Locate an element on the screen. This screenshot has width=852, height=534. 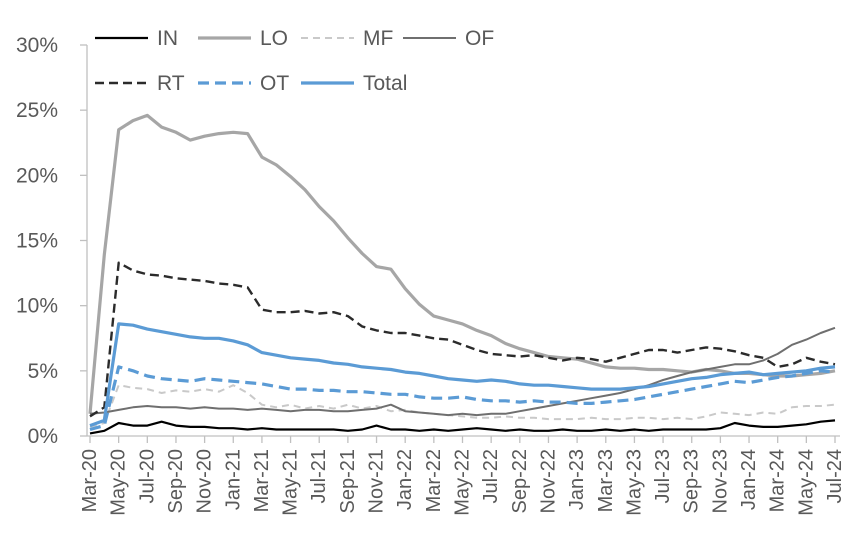
x-tick-label: Jul-23 is located at coordinates (663, 476).